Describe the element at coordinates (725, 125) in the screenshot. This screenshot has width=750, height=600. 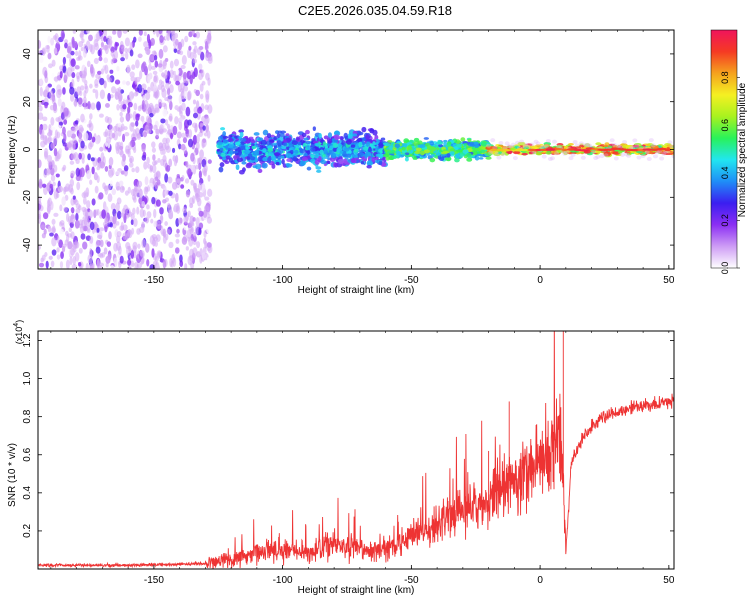
I see `colorbar-tick-label: 0.6` at that location.